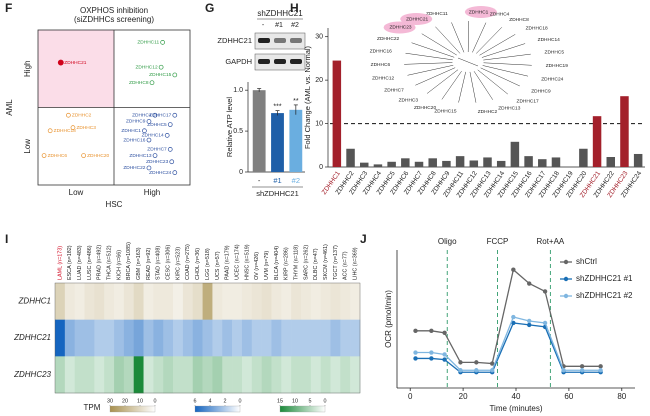  Describe the element at coordinates (160, 75) in the screenshot. I see `point-label: ZDHHC15` at that location.